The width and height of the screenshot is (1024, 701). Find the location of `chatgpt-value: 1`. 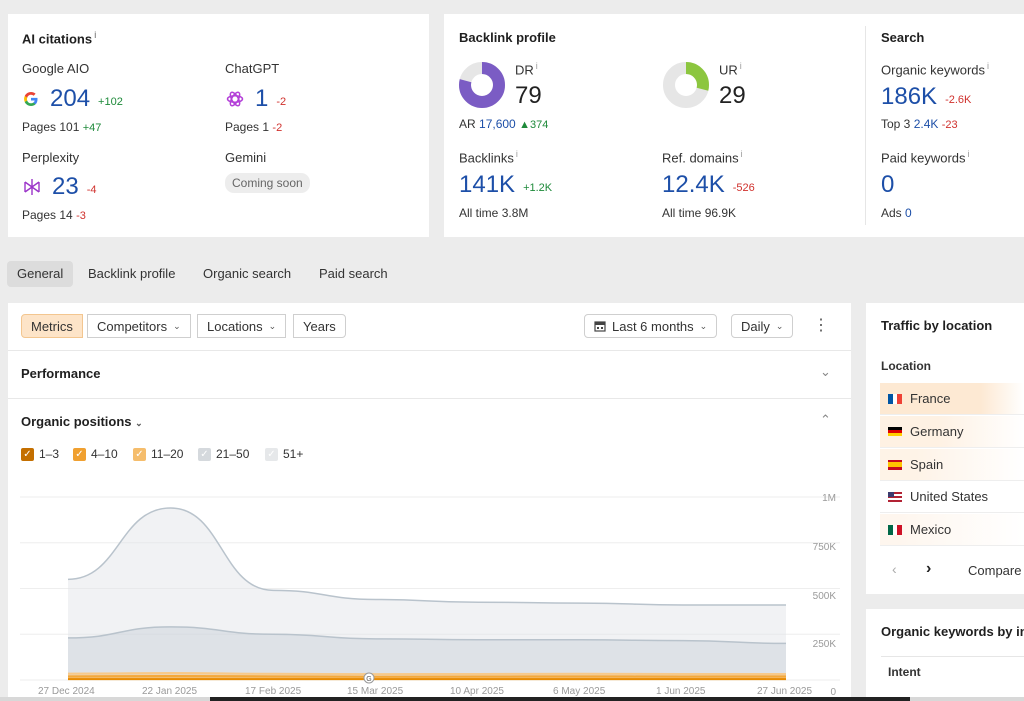

chatgpt-value: 1 is located at coordinates (262, 98).